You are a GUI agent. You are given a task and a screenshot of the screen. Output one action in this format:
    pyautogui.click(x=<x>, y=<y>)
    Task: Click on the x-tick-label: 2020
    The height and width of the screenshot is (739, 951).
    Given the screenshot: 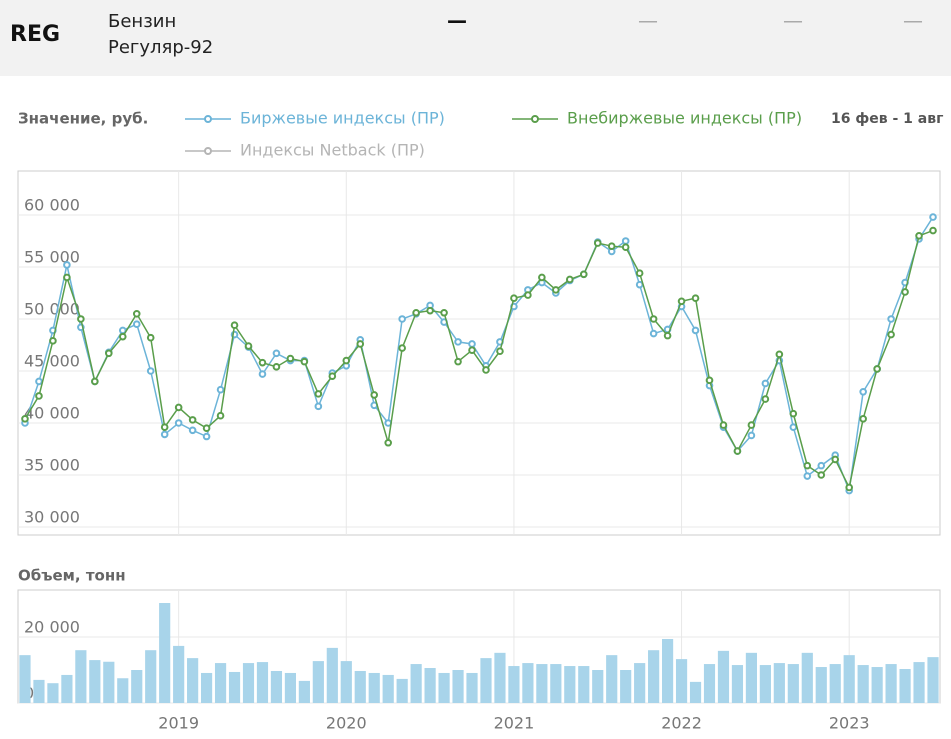 What is the action you would take?
    pyautogui.click(x=346, y=723)
    